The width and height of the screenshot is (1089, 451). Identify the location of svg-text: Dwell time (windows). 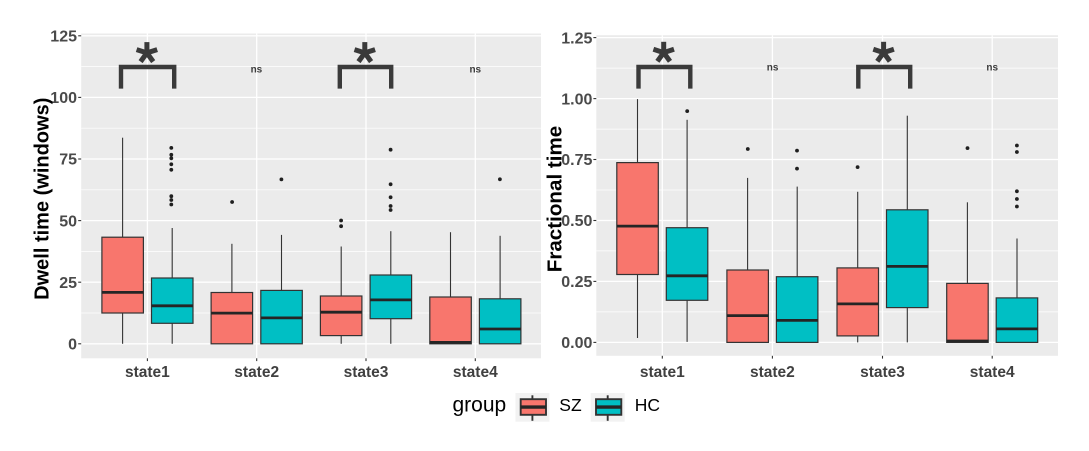
(43, 199).